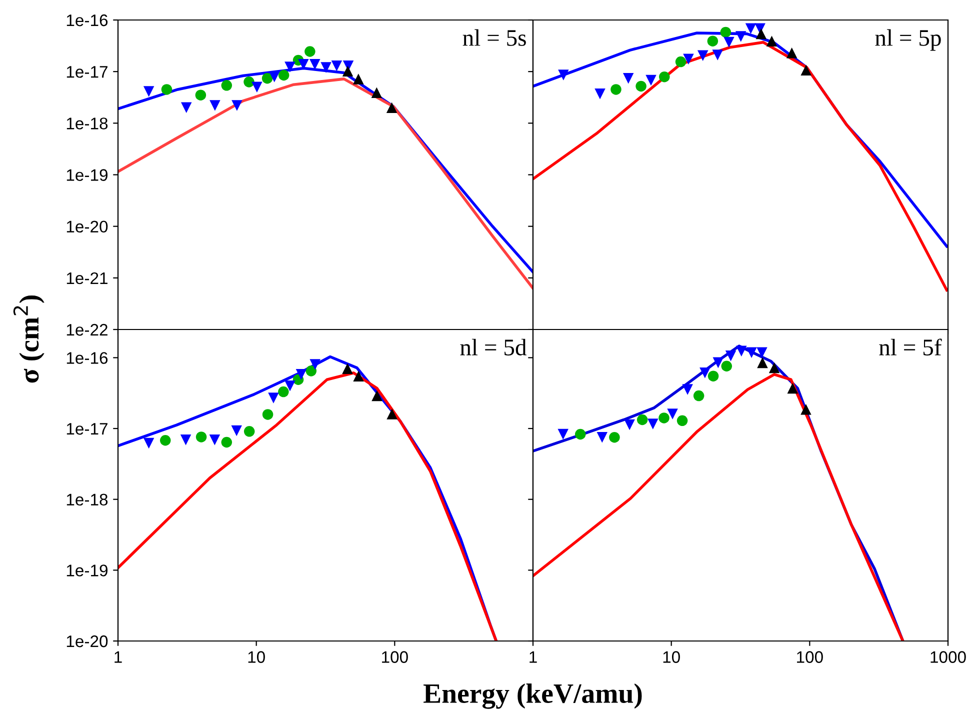  Describe the element at coordinates (910, 347) in the screenshot. I see `annotation: nl = 5f` at that location.